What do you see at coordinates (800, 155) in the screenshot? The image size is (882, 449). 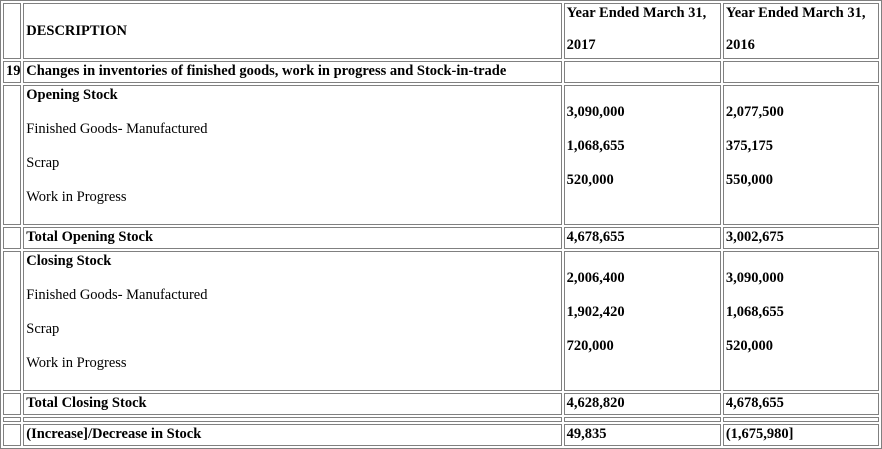 I see `opening-values-2016: 2,077,500 375,175 550,000` at bounding box center [800, 155].